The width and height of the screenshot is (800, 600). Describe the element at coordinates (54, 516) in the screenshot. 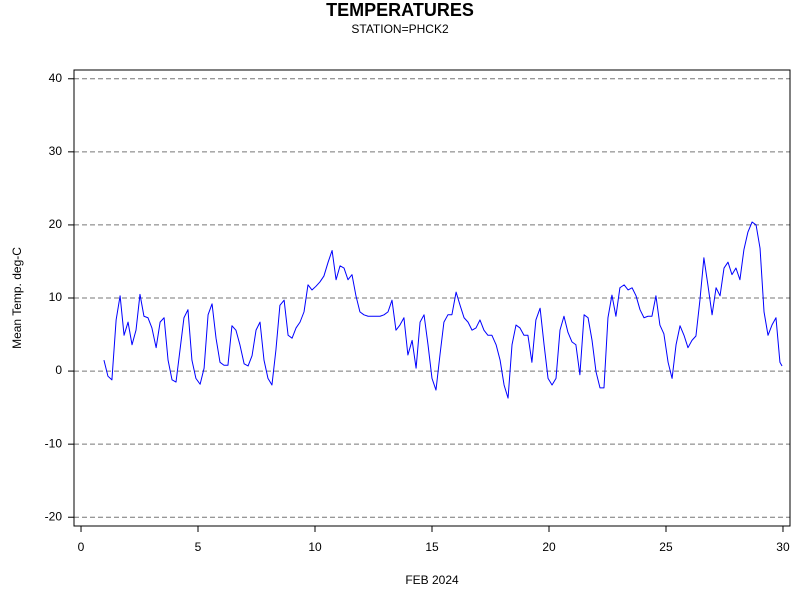

I see `y-tick-label: -20` at that location.